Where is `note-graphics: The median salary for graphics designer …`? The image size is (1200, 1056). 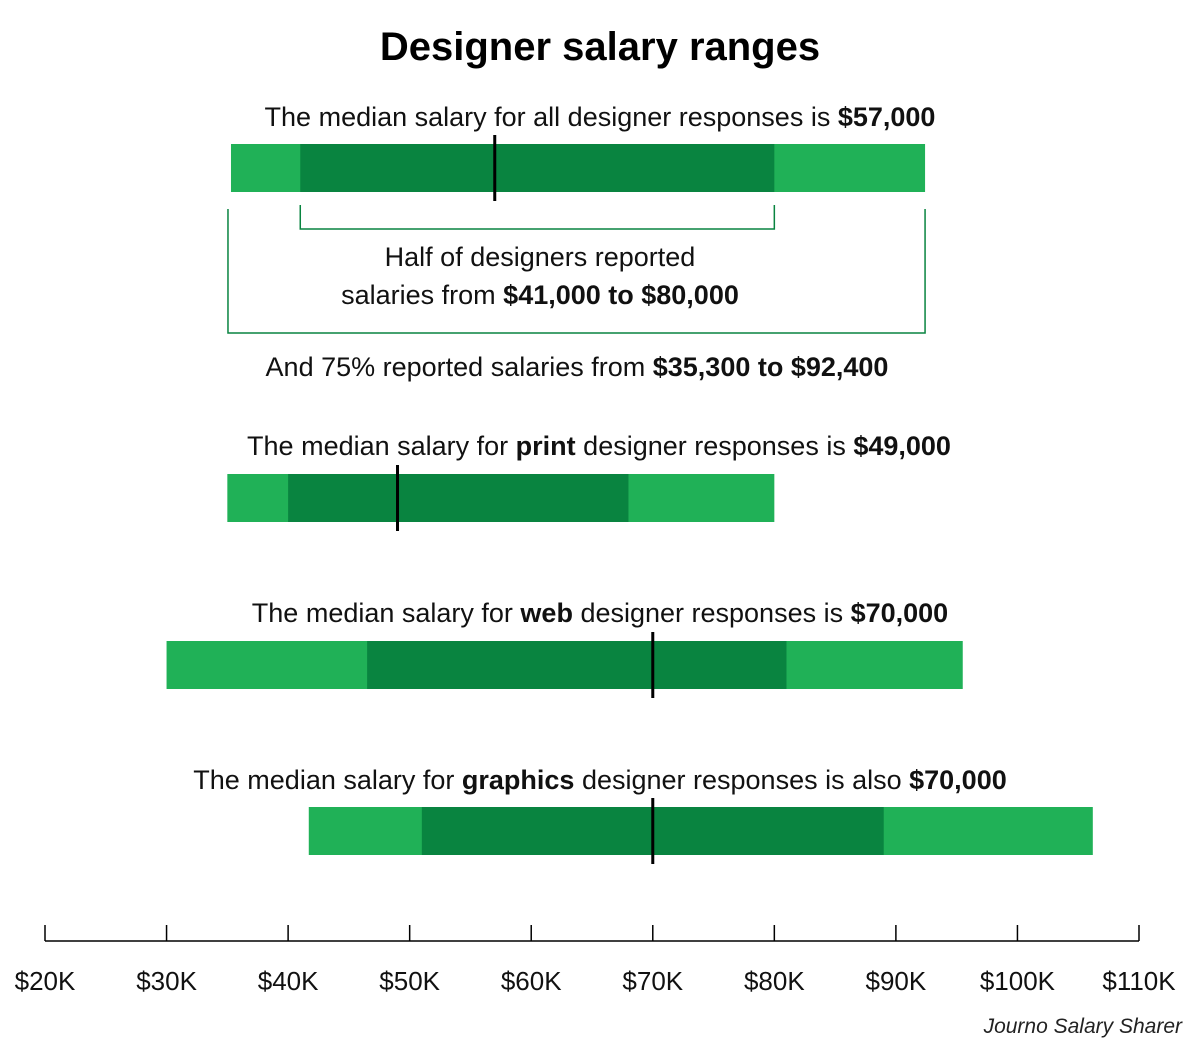
note-graphics: The median salary for graphics designer … is located at coordinates (599, 780).